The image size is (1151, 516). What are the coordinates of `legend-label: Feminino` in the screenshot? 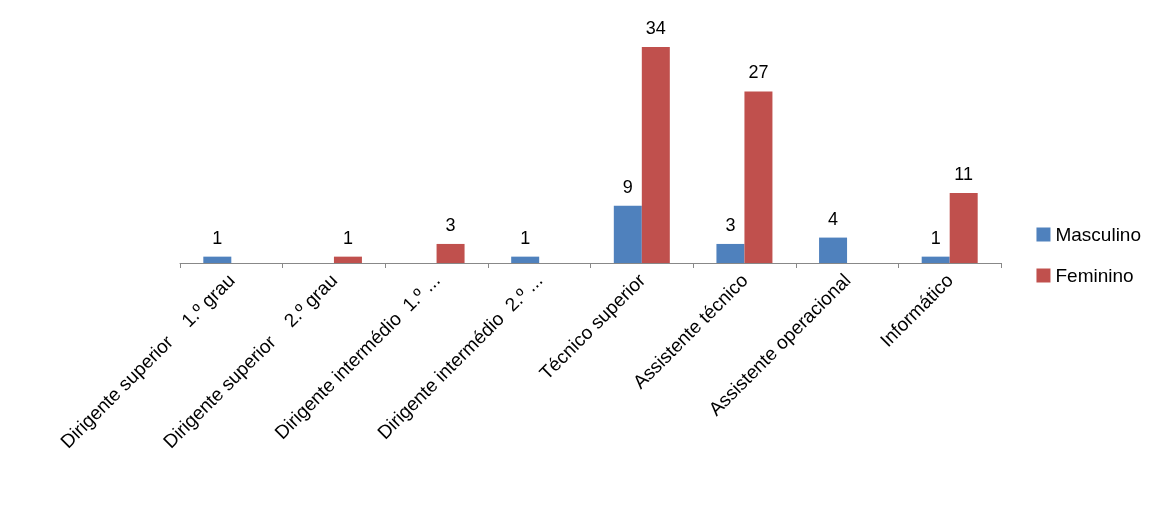 It's located at (1094, 275).